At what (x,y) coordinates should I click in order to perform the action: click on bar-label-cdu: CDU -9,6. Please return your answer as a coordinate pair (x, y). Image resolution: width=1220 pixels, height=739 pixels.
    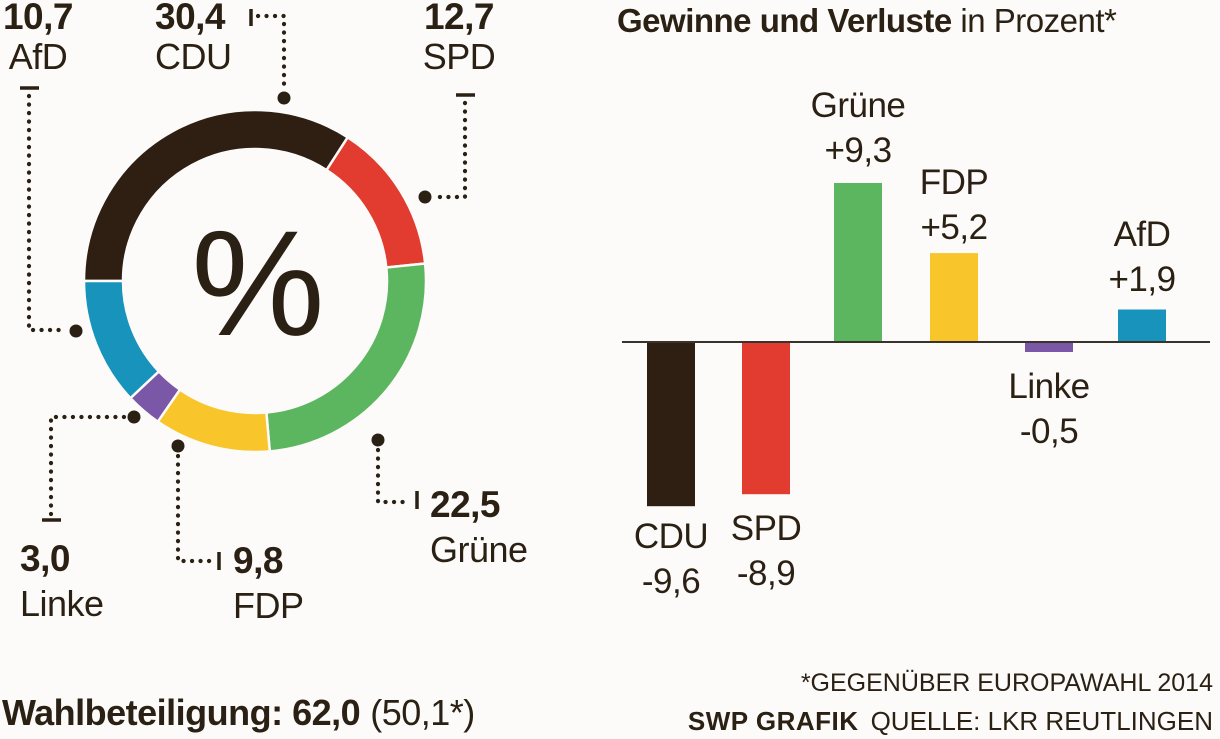
    Looking at the image, I should click on (671, 559).